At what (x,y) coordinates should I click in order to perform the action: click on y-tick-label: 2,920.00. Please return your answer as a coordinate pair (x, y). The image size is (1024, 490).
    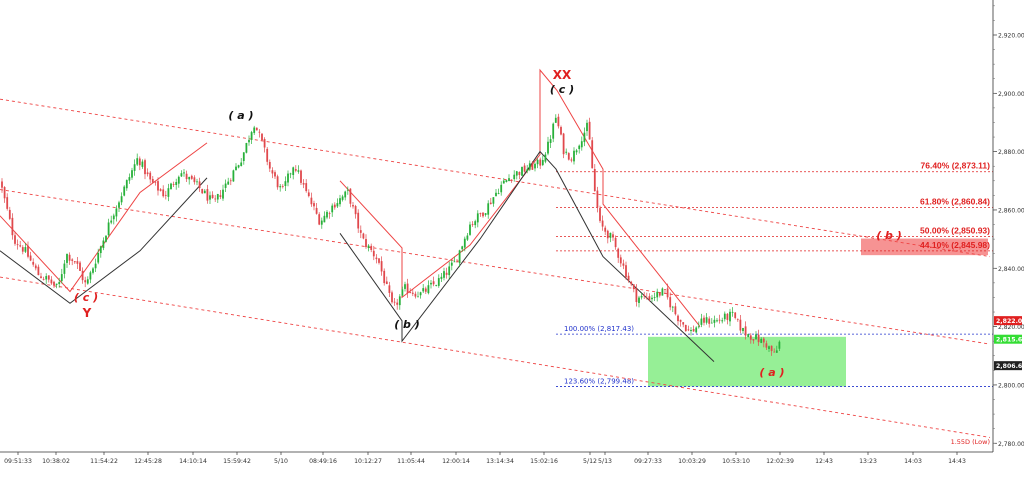
    Looking at the image, I should click on (1011, 35).